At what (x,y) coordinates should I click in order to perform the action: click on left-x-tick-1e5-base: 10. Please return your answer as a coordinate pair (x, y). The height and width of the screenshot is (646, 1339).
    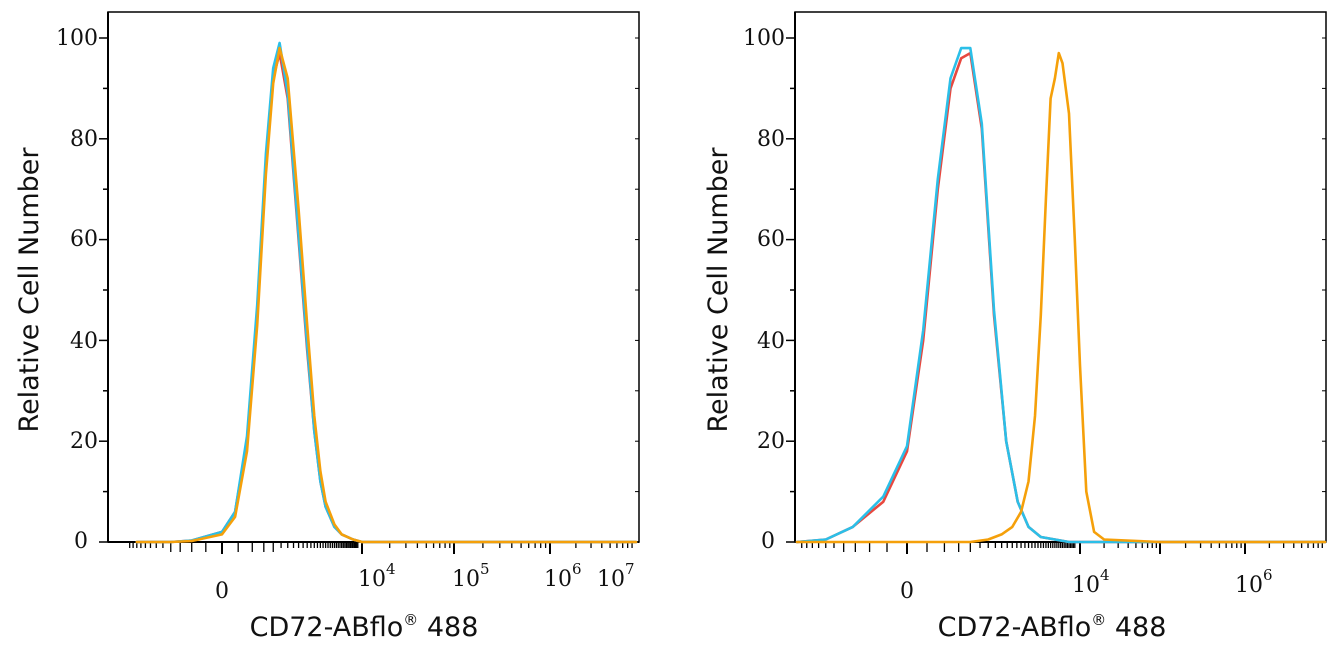
    Looking at the image, I should click on (466, 579).